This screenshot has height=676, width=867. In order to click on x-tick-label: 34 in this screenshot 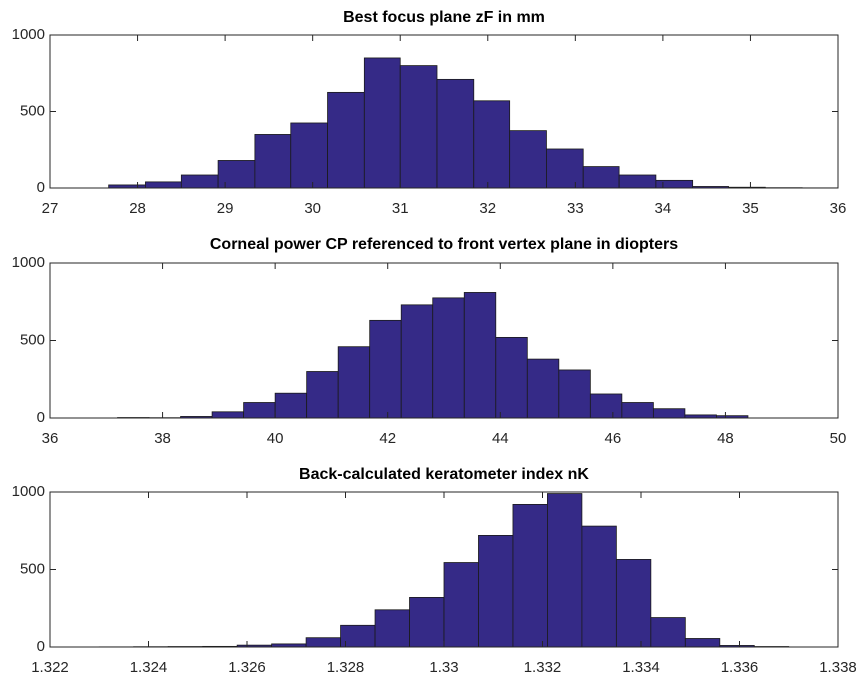, I will do `click(663, 208)`.